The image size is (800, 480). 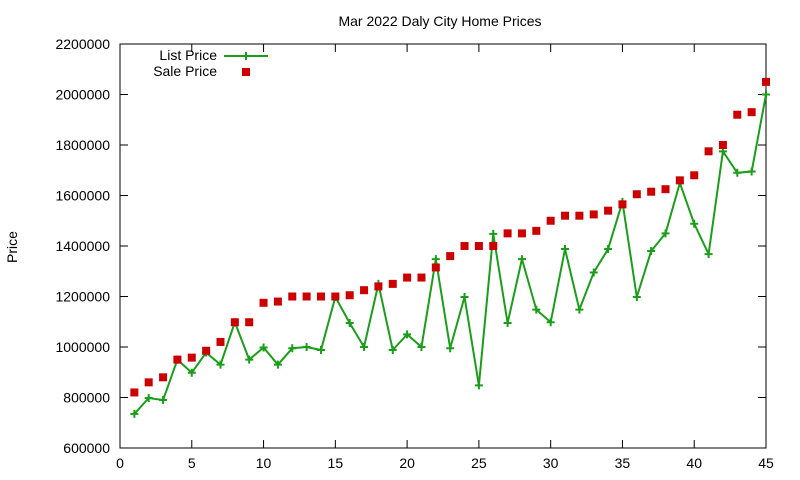 I want to click on x-tick-label: 10, so click(x=264, y=463).